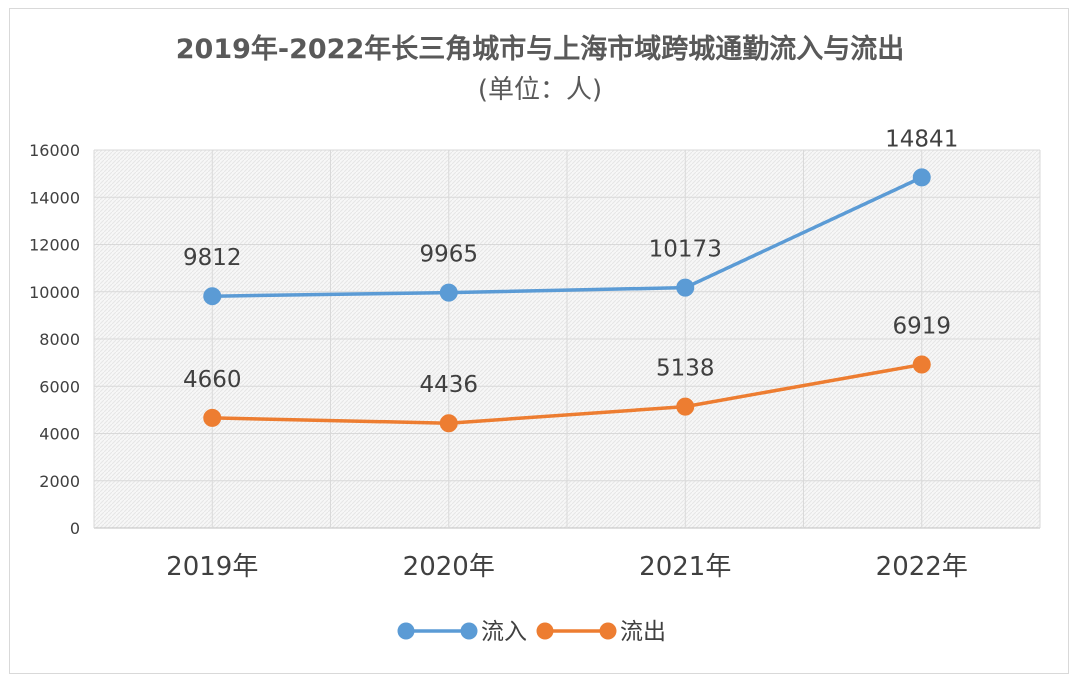  What do you see at coordinates (212, 380) in the screenshot?
I see `data-label: 4660` at bounding box center [212, 380].